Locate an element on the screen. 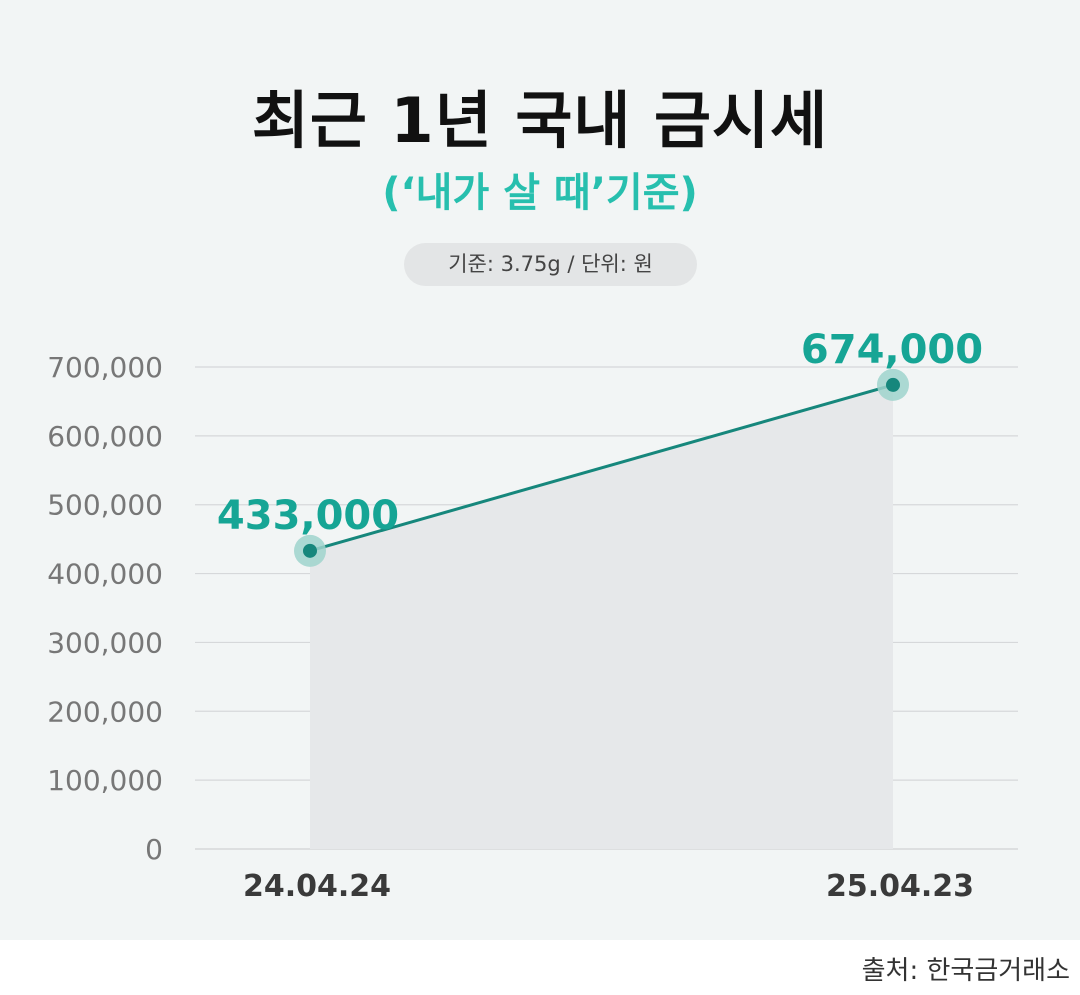 The image size is (1080, 995). y-tick-label: 700,000 is located at coordinates (105, 367).